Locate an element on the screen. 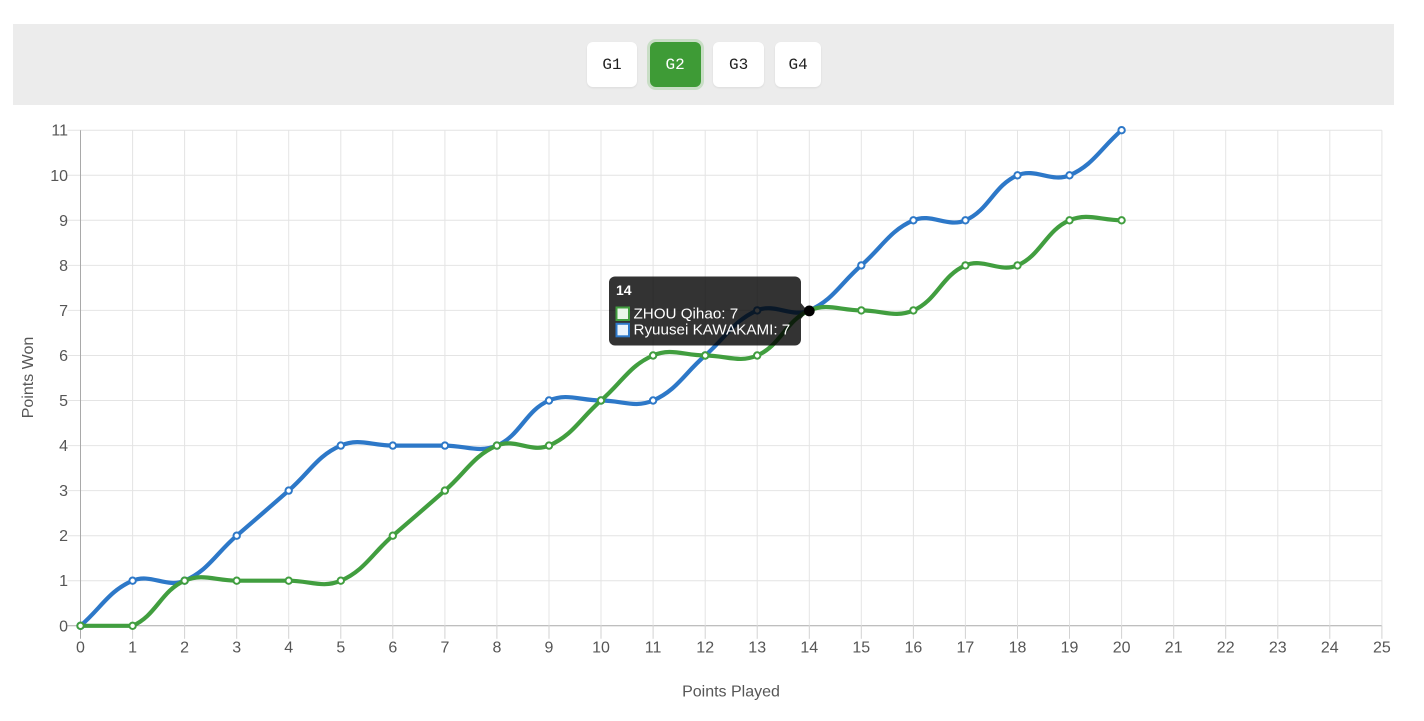 This screenshot has width=1424, height=721. svg-text: 20 is located at coordinates (1122, 648).